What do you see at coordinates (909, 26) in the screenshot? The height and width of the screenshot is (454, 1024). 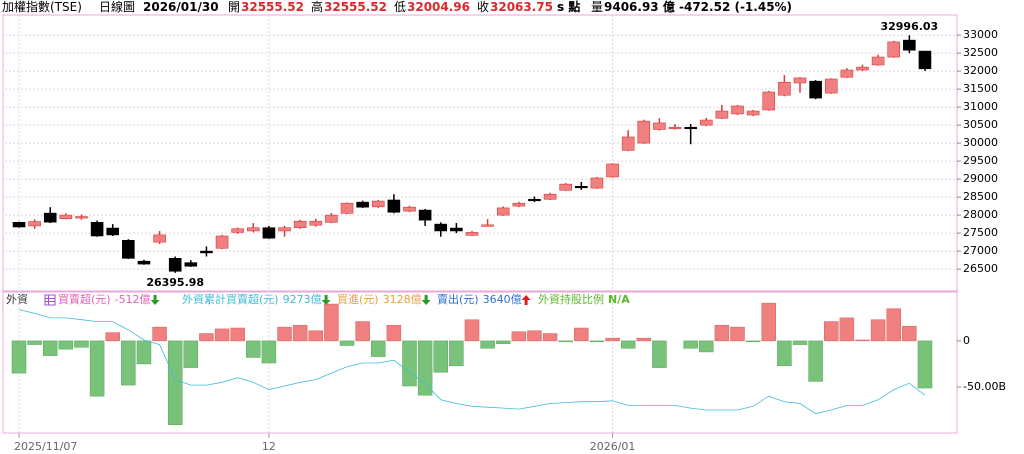 I see `high-annotation: 32996.03` at bounding box center [909, 26].